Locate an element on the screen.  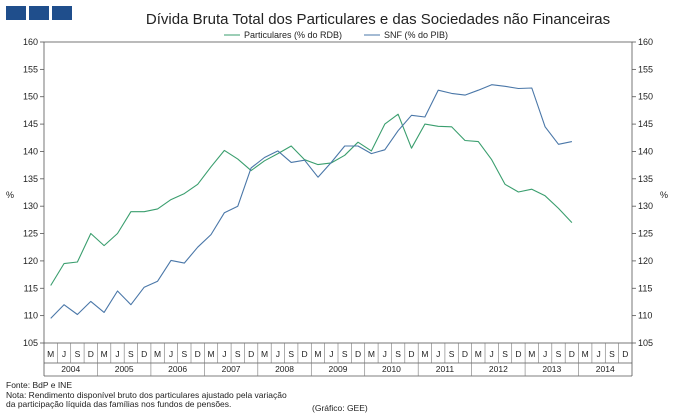
brand-logo is located at coordinates (39, 13).